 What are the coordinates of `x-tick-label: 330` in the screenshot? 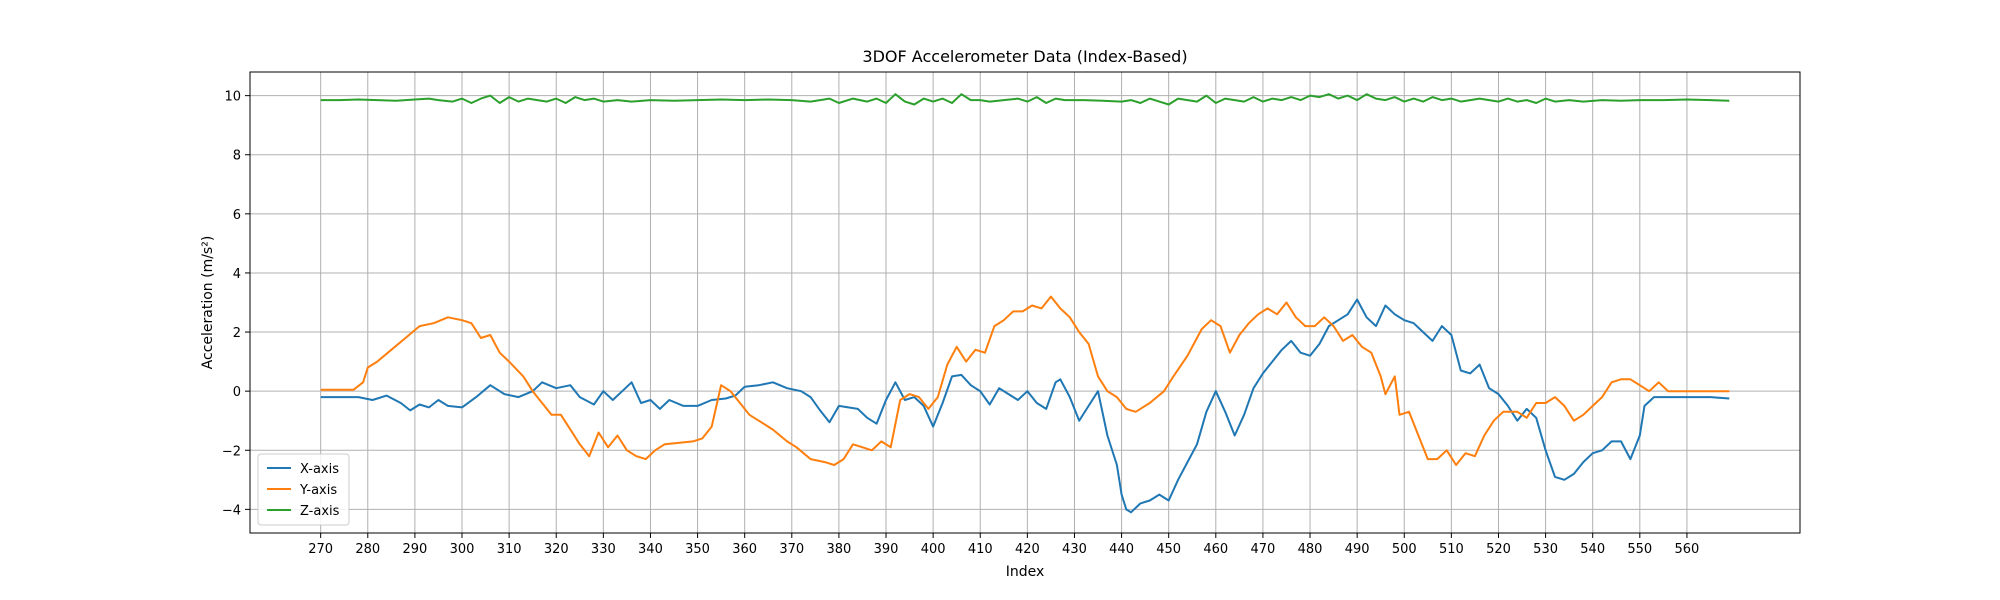 It's located at (603, 549).